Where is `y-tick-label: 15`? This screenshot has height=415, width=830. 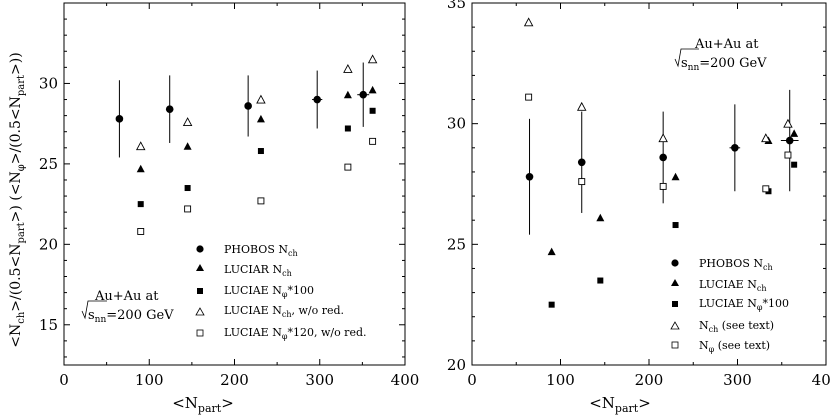
y-tick-label: 15 is located at coordinates (48, 325).